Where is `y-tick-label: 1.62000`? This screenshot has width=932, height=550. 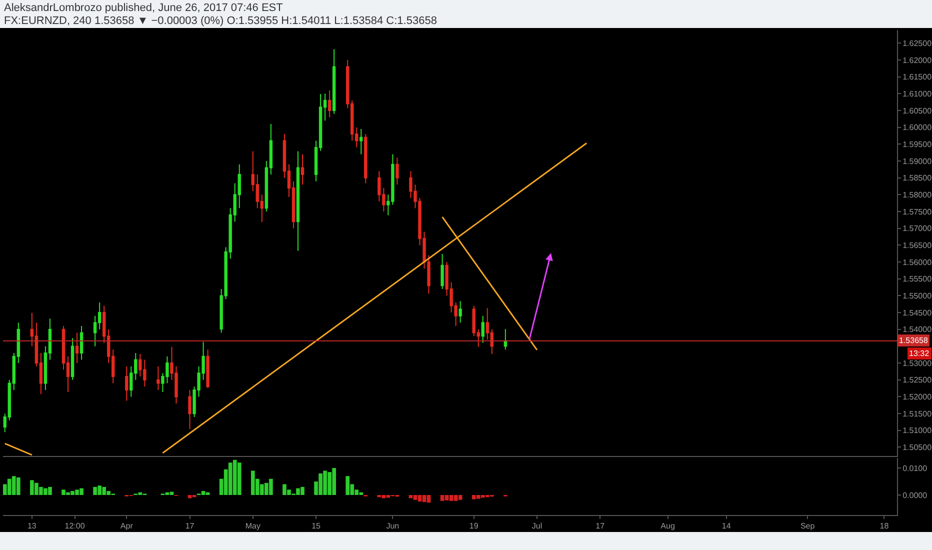 y-tick-label: 1.62000 is located at coordinates (917, 60).